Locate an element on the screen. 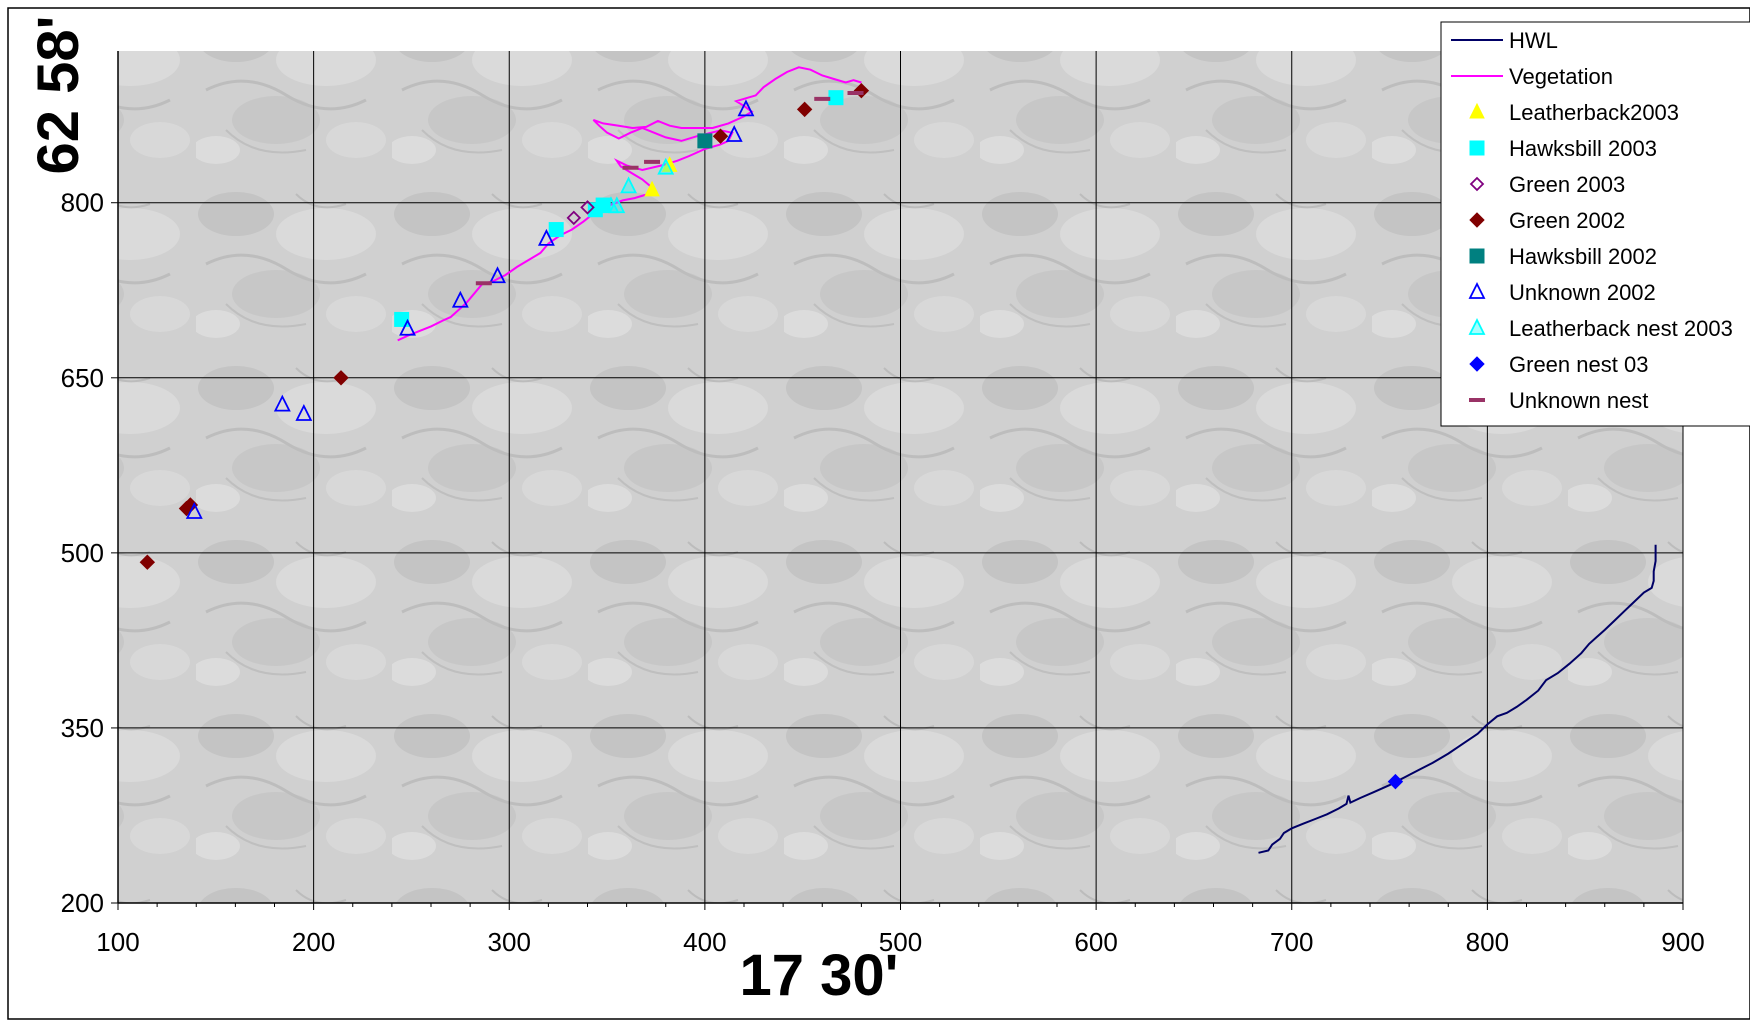 This screenshot has height=1021, width=1750. legend-item-vegetation: Vegetation is located at coordinates (1532, 76).